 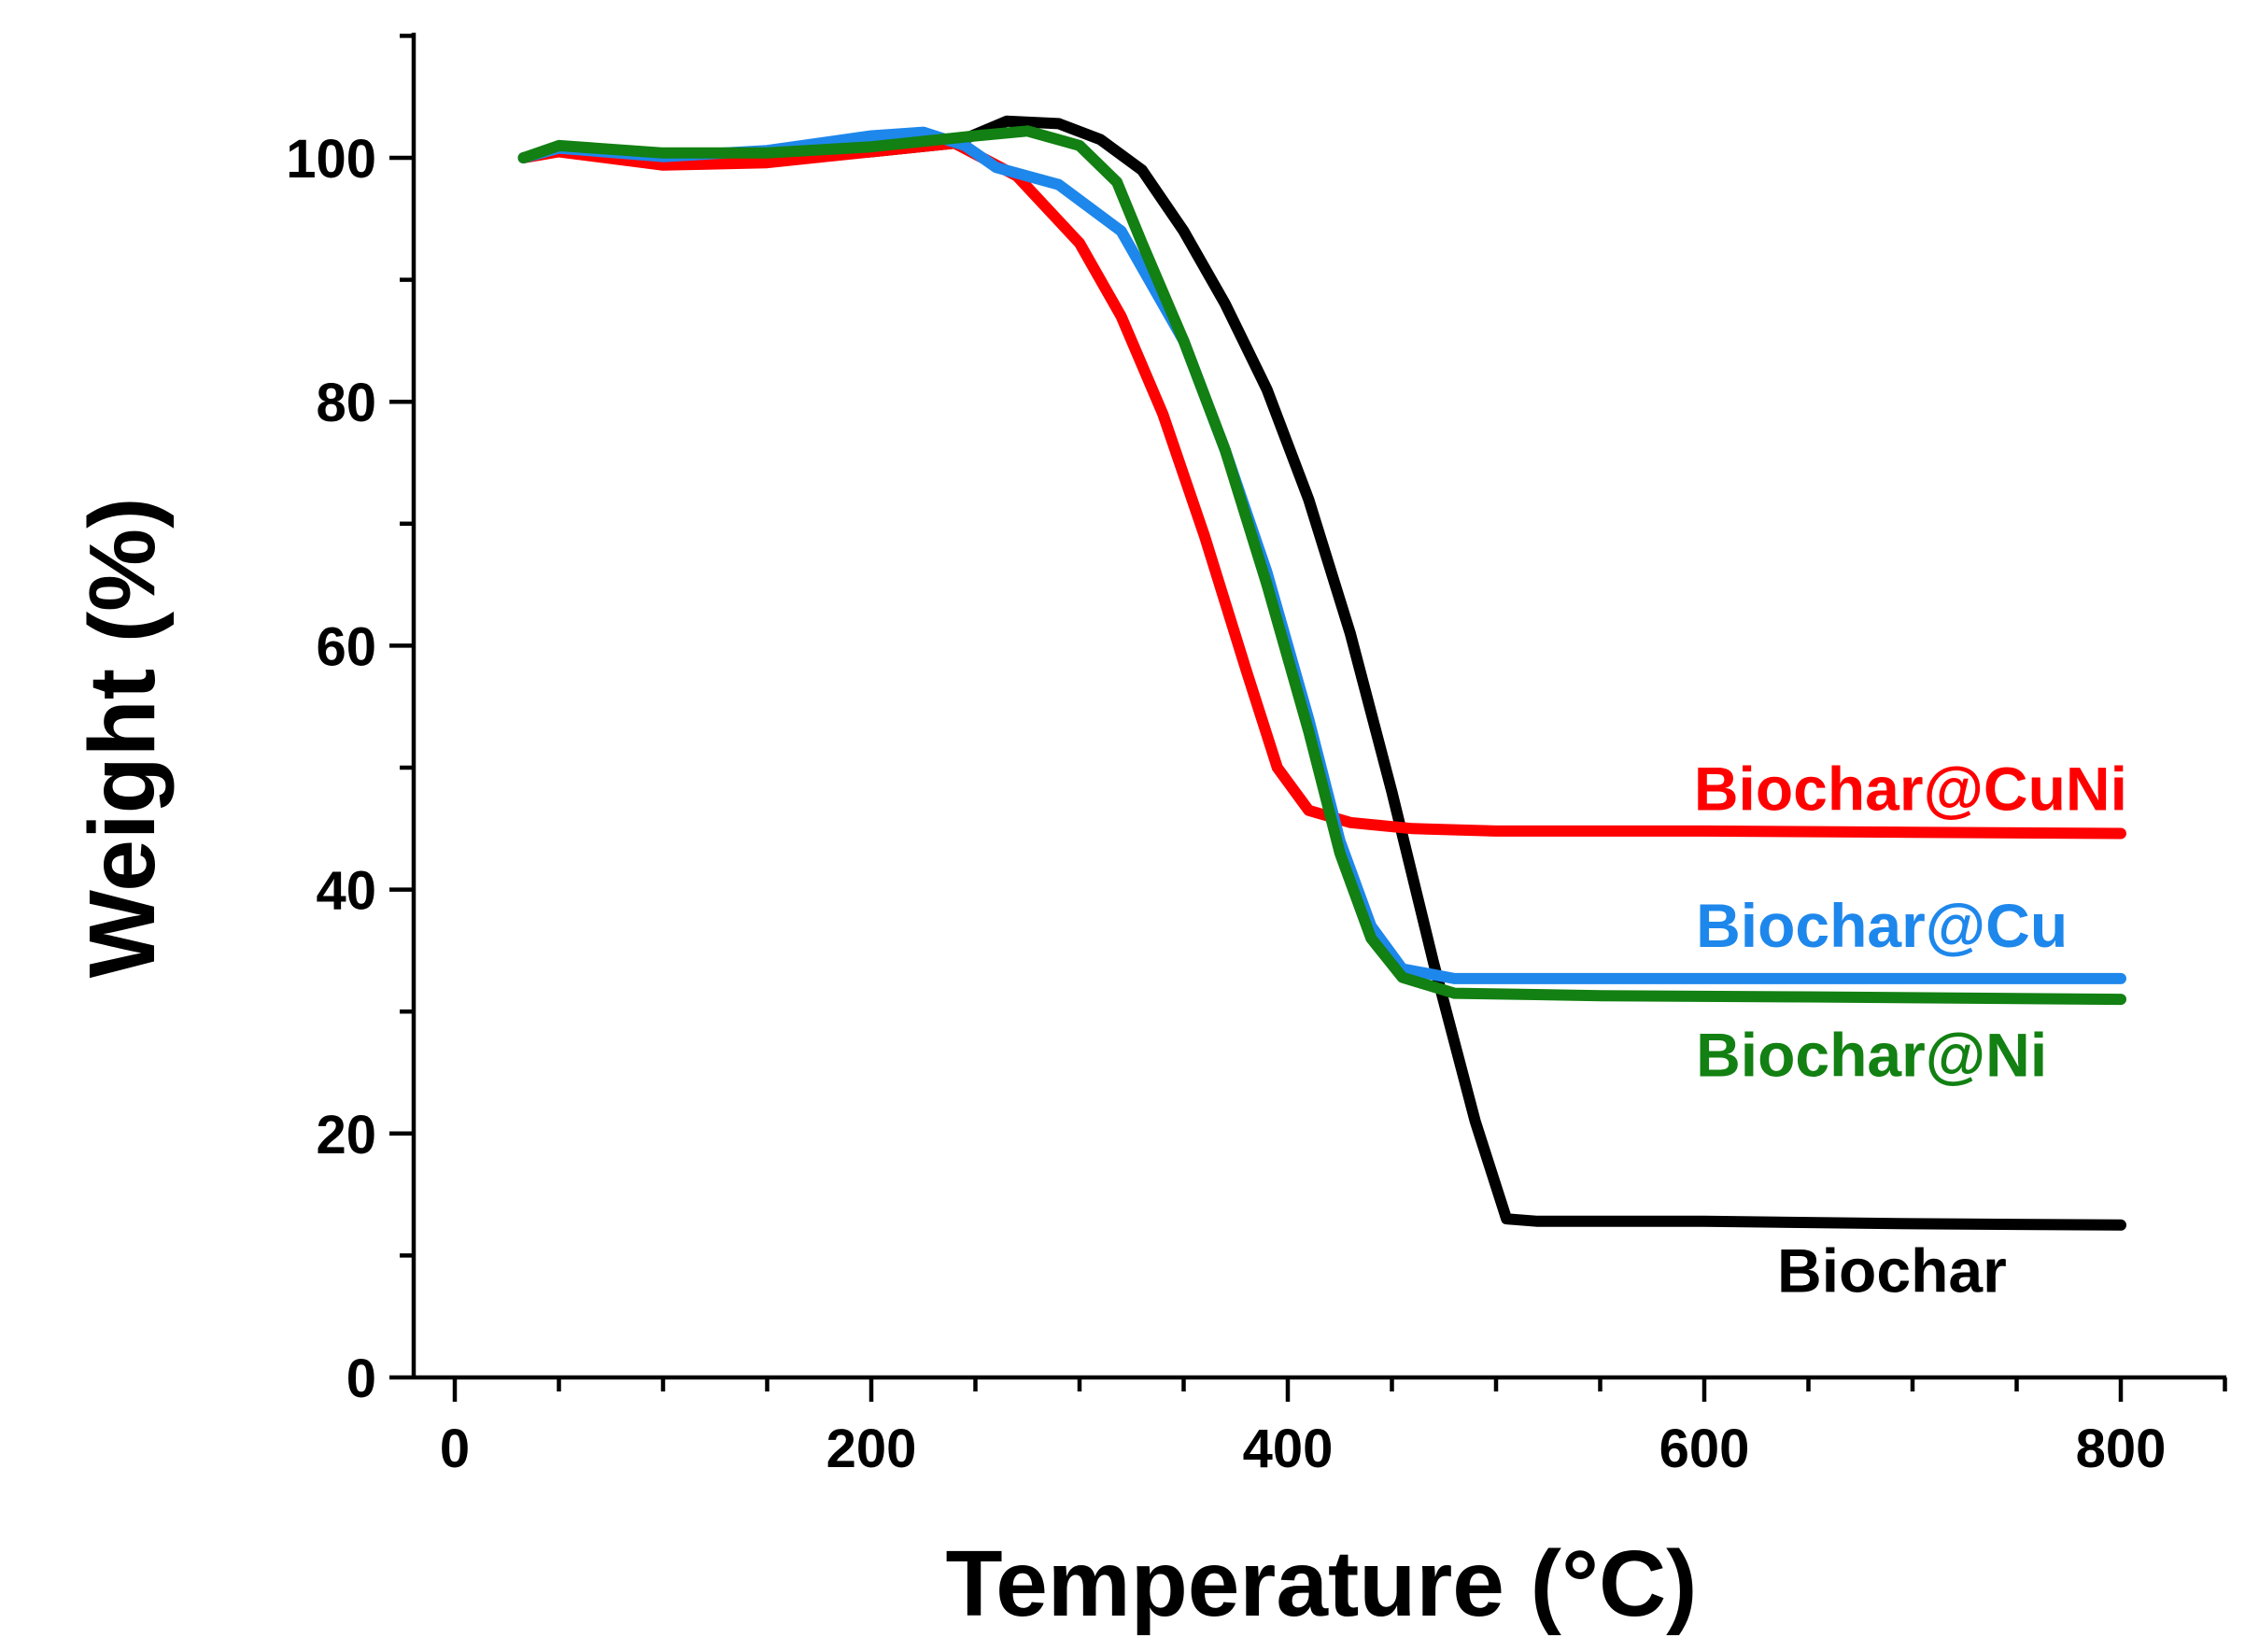 I want to click on y-axis-title: Weight (%), so click(x=122, y=738).